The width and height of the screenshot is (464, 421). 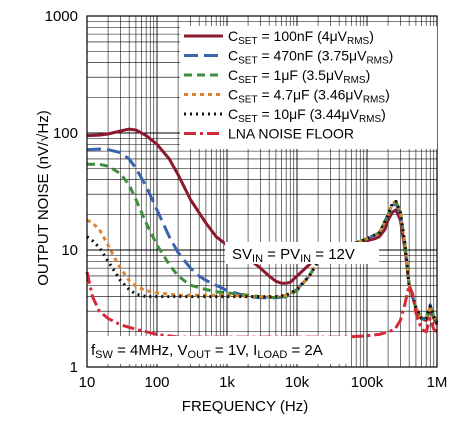 I want to click on conditions-annotation-bg, so click(x=219, y=350).